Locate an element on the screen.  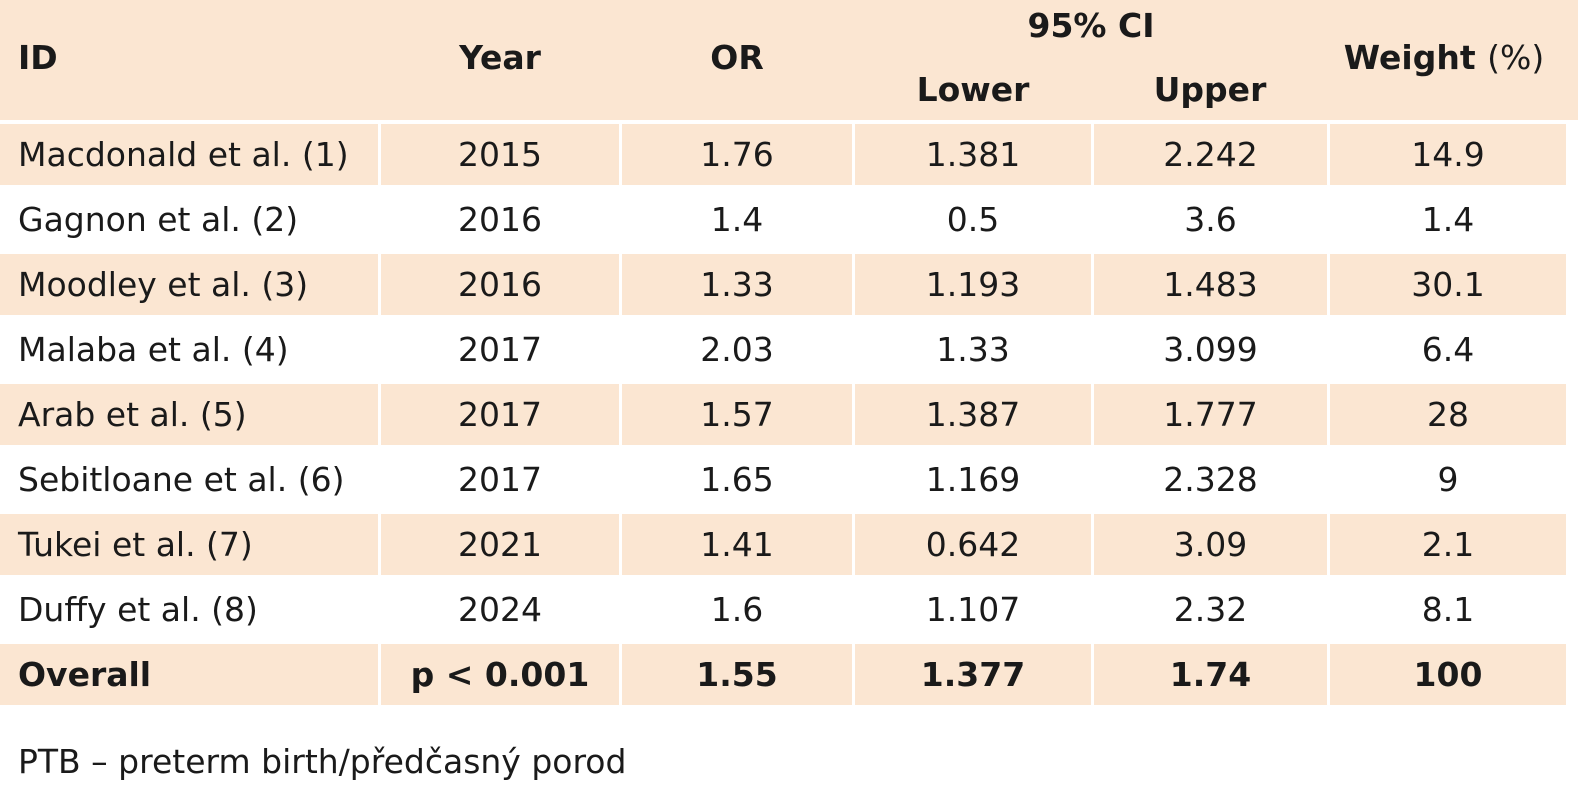
cell-year: 2021 is located at coordinates (500, 544).